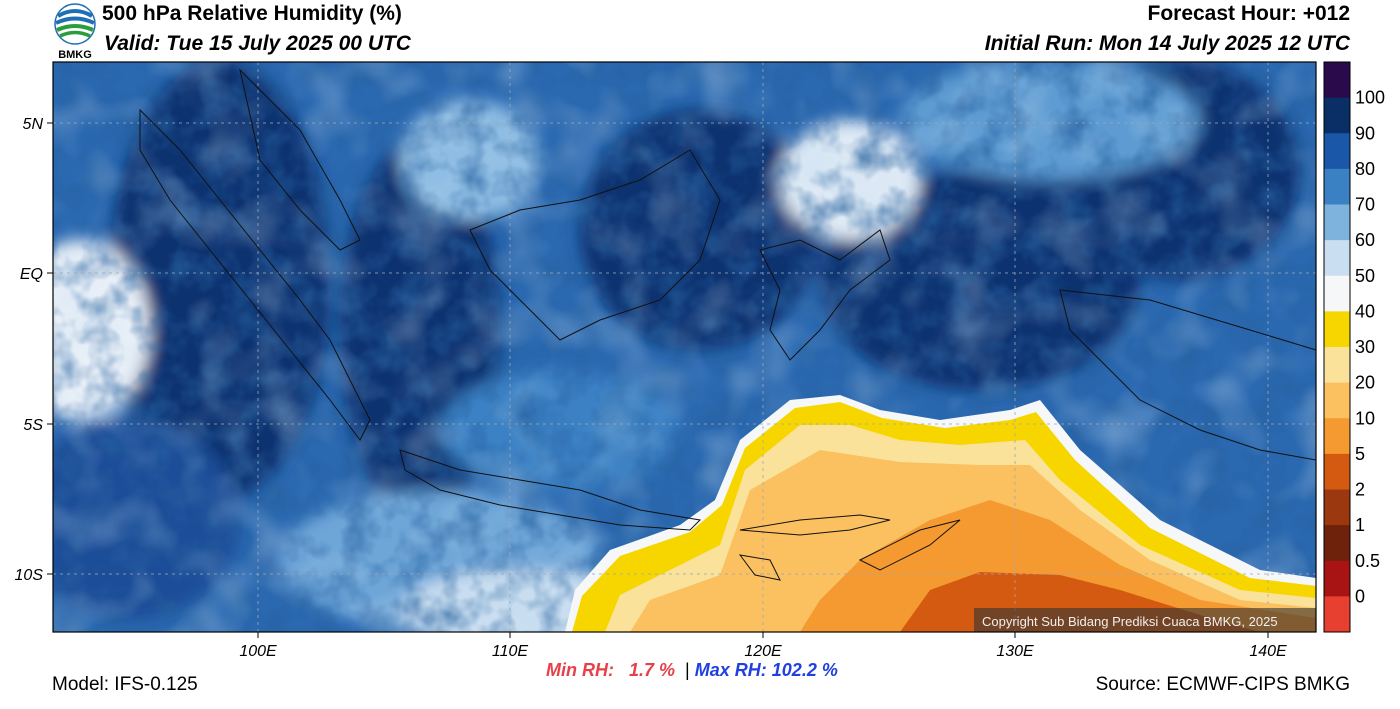 This screenshot has height=709, width=1400. Describe the element at coordinates (1360, 490) in the screenshot. I see `colorbar-label: 2` at that location.